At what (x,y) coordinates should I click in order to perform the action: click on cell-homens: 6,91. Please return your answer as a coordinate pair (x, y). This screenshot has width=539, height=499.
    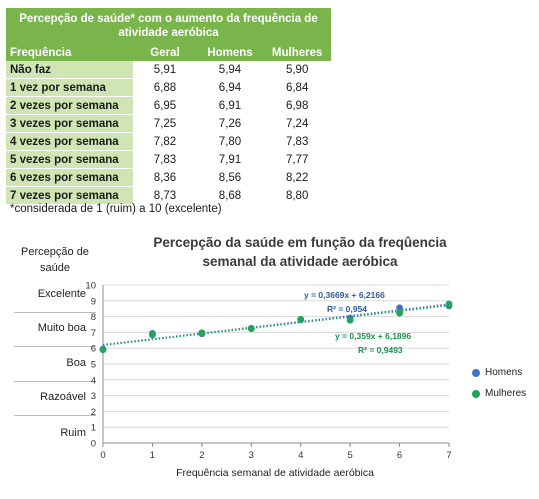
    Looking at the image, I should click on (230, 105).